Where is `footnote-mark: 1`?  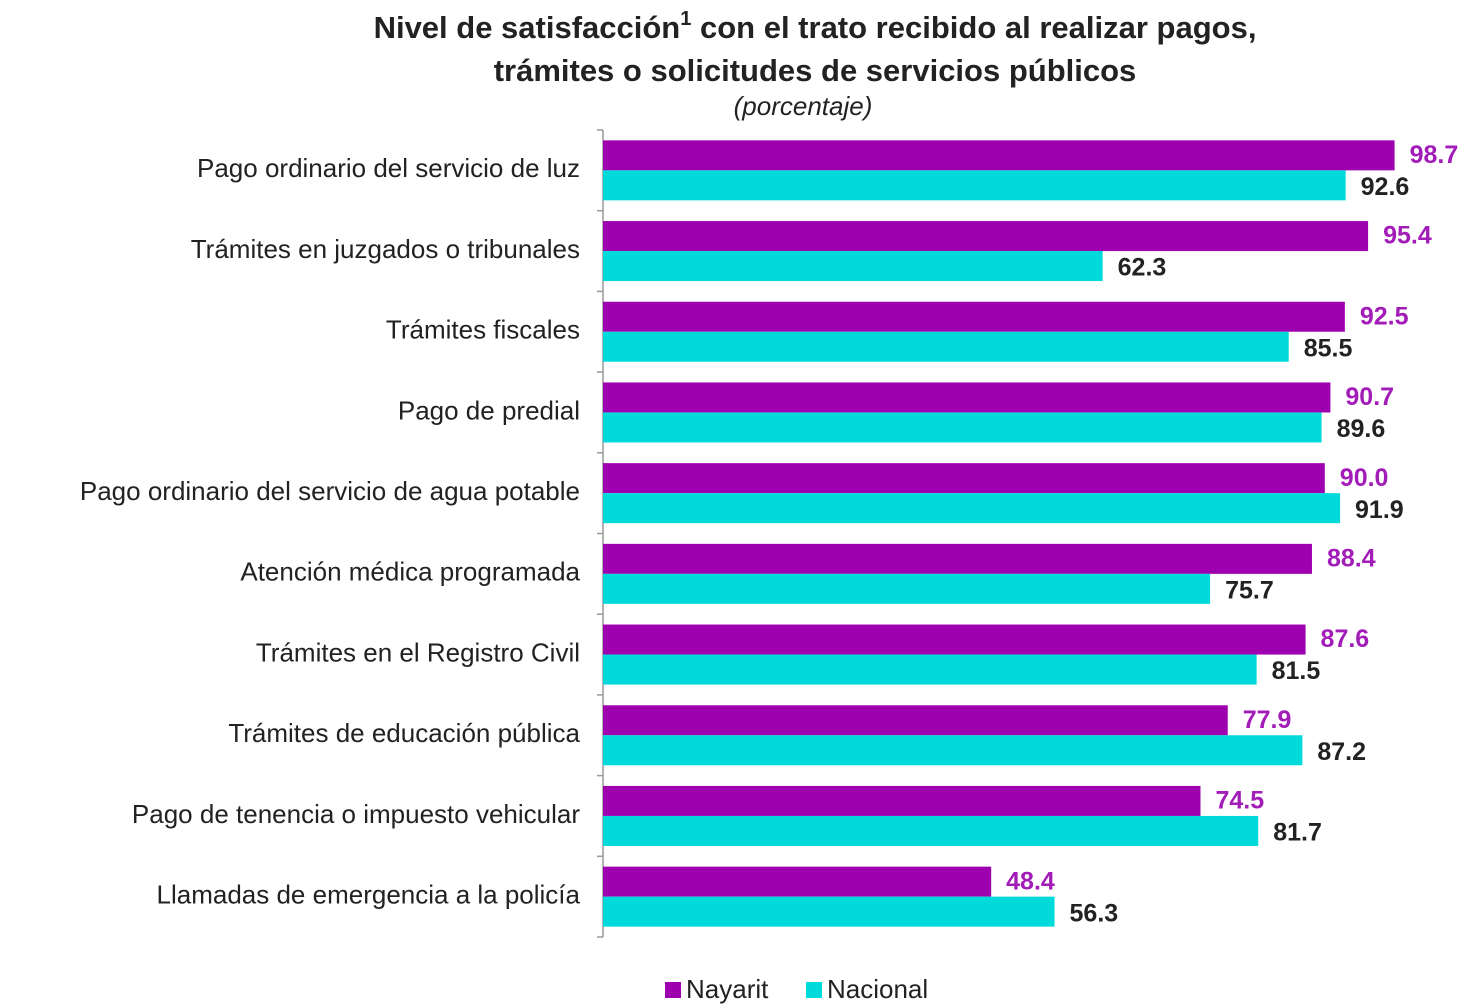 footnote-mark: 1 is located at coordinates (685, 19).